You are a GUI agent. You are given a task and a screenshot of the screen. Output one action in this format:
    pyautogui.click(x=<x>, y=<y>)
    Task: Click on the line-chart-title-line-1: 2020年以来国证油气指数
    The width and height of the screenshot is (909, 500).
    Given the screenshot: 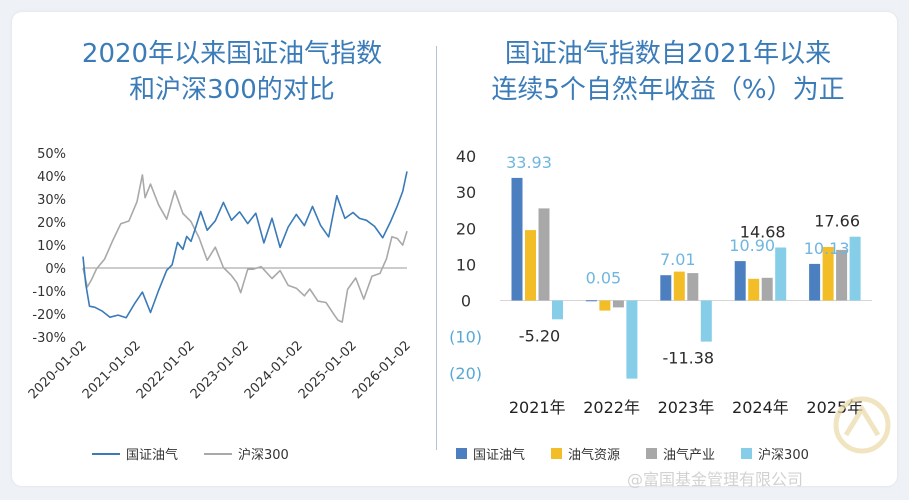 What is the action you would take?
    pyautogui.click(x=232, y=54)
    